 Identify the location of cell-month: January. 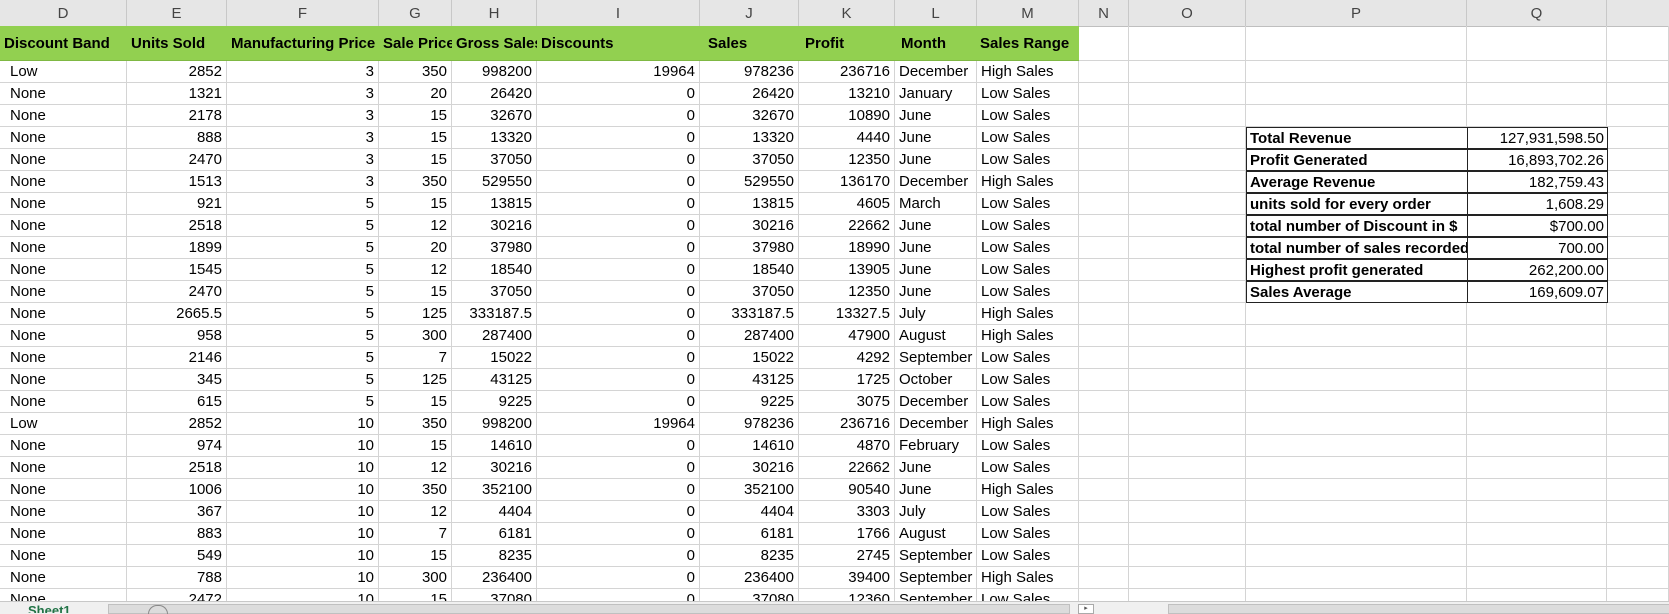
(936, 94).